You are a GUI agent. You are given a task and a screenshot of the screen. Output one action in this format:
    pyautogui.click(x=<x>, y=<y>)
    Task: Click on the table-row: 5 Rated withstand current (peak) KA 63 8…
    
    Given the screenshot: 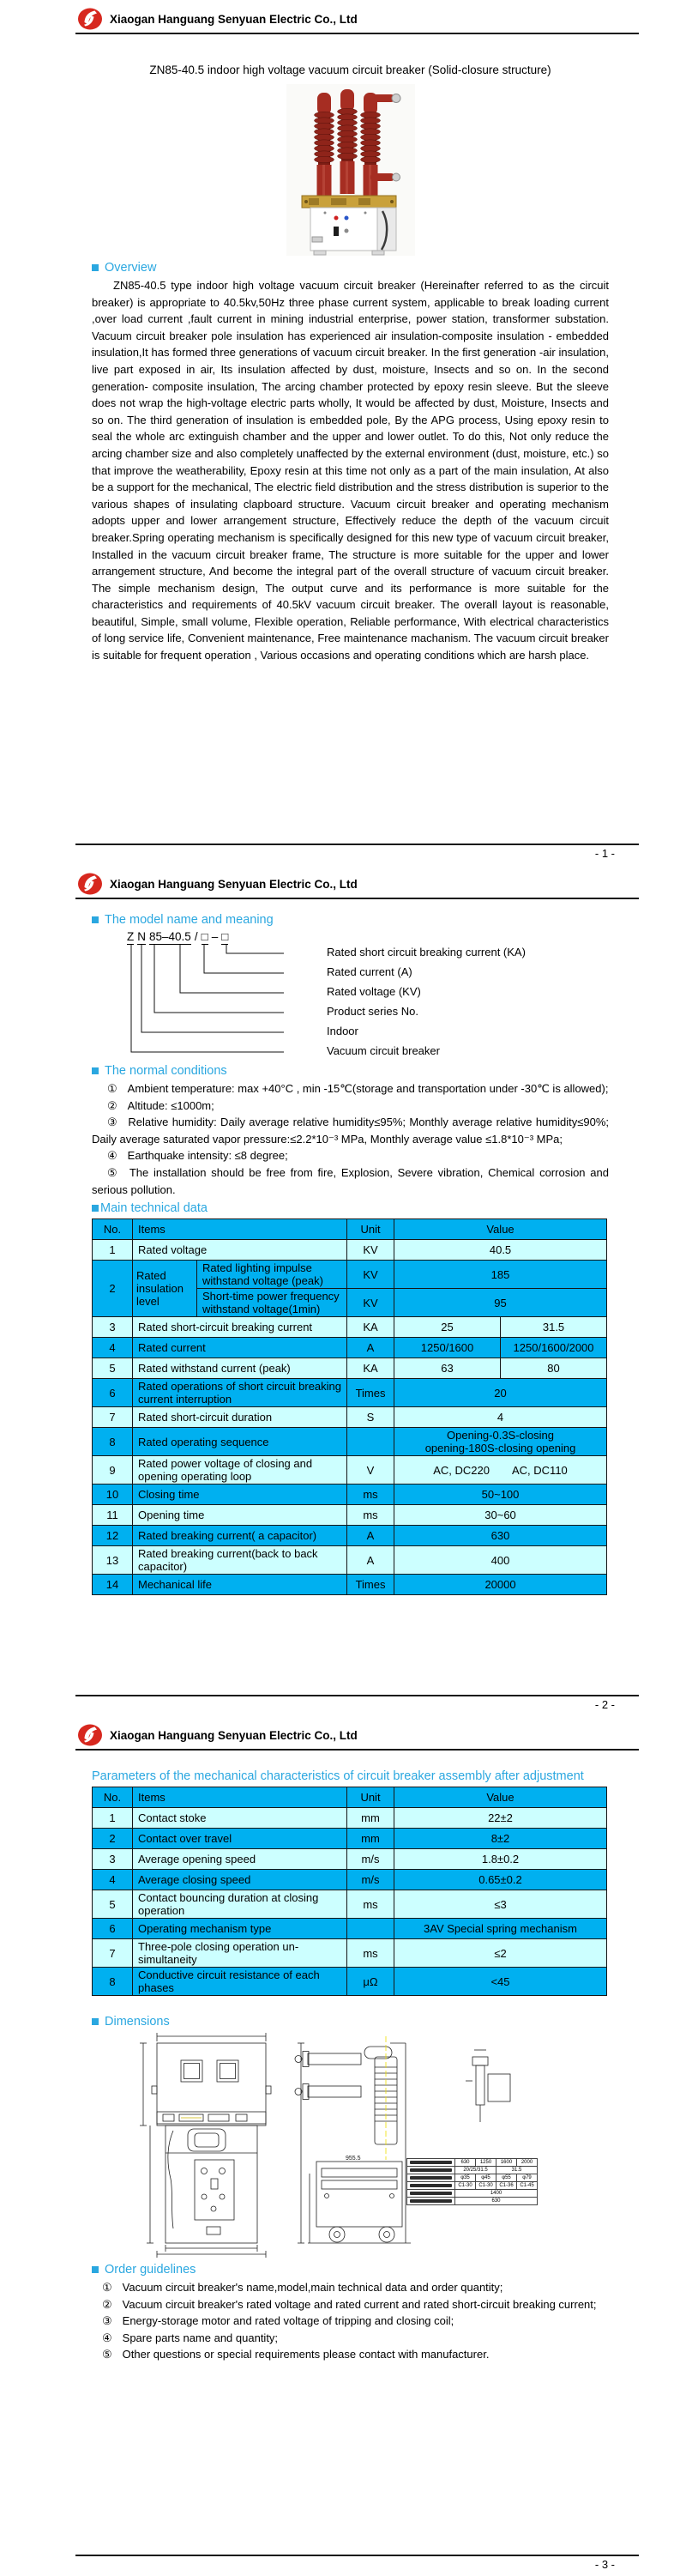 What is the action you would take?
    pyautogui.click(x=350, y=1369)
    